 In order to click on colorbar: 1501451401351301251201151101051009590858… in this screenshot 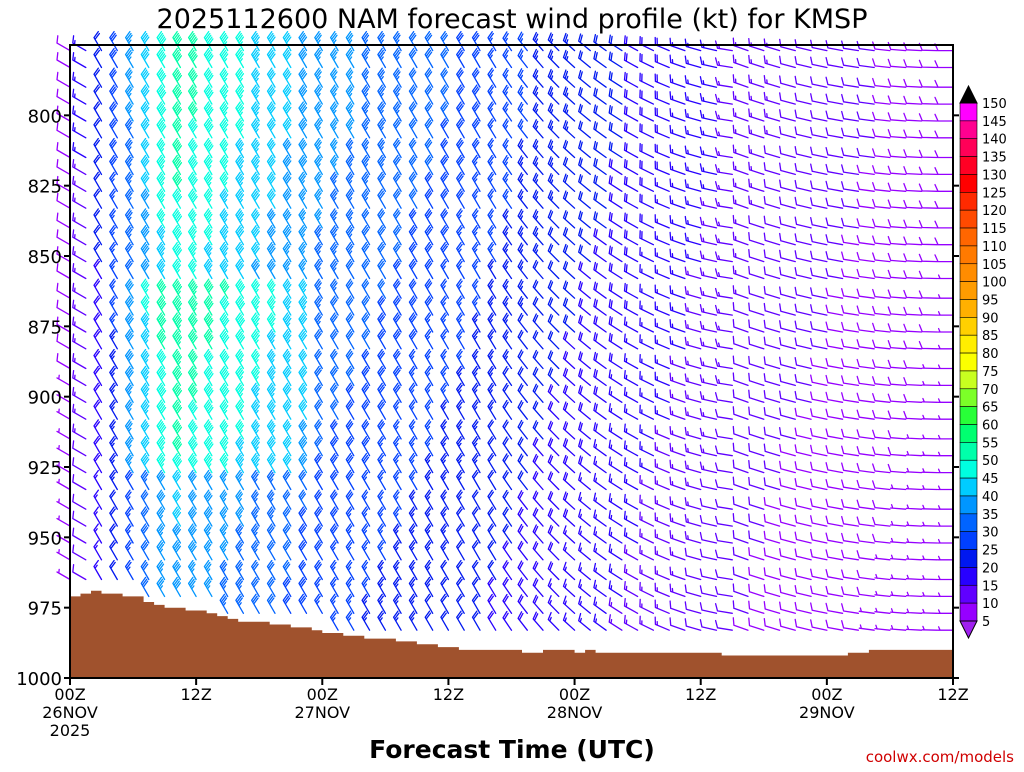, I will do `click(983, 362)`.